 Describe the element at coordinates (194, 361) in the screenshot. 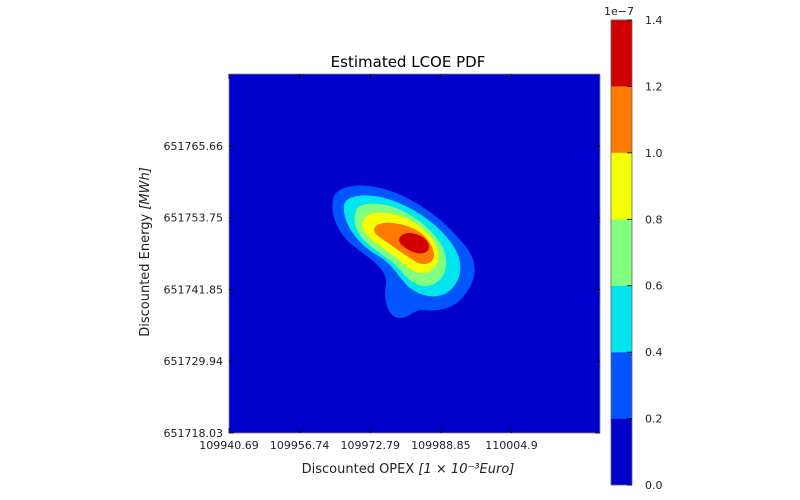

I see `y-tick-label-1: 651729.94` at that location.